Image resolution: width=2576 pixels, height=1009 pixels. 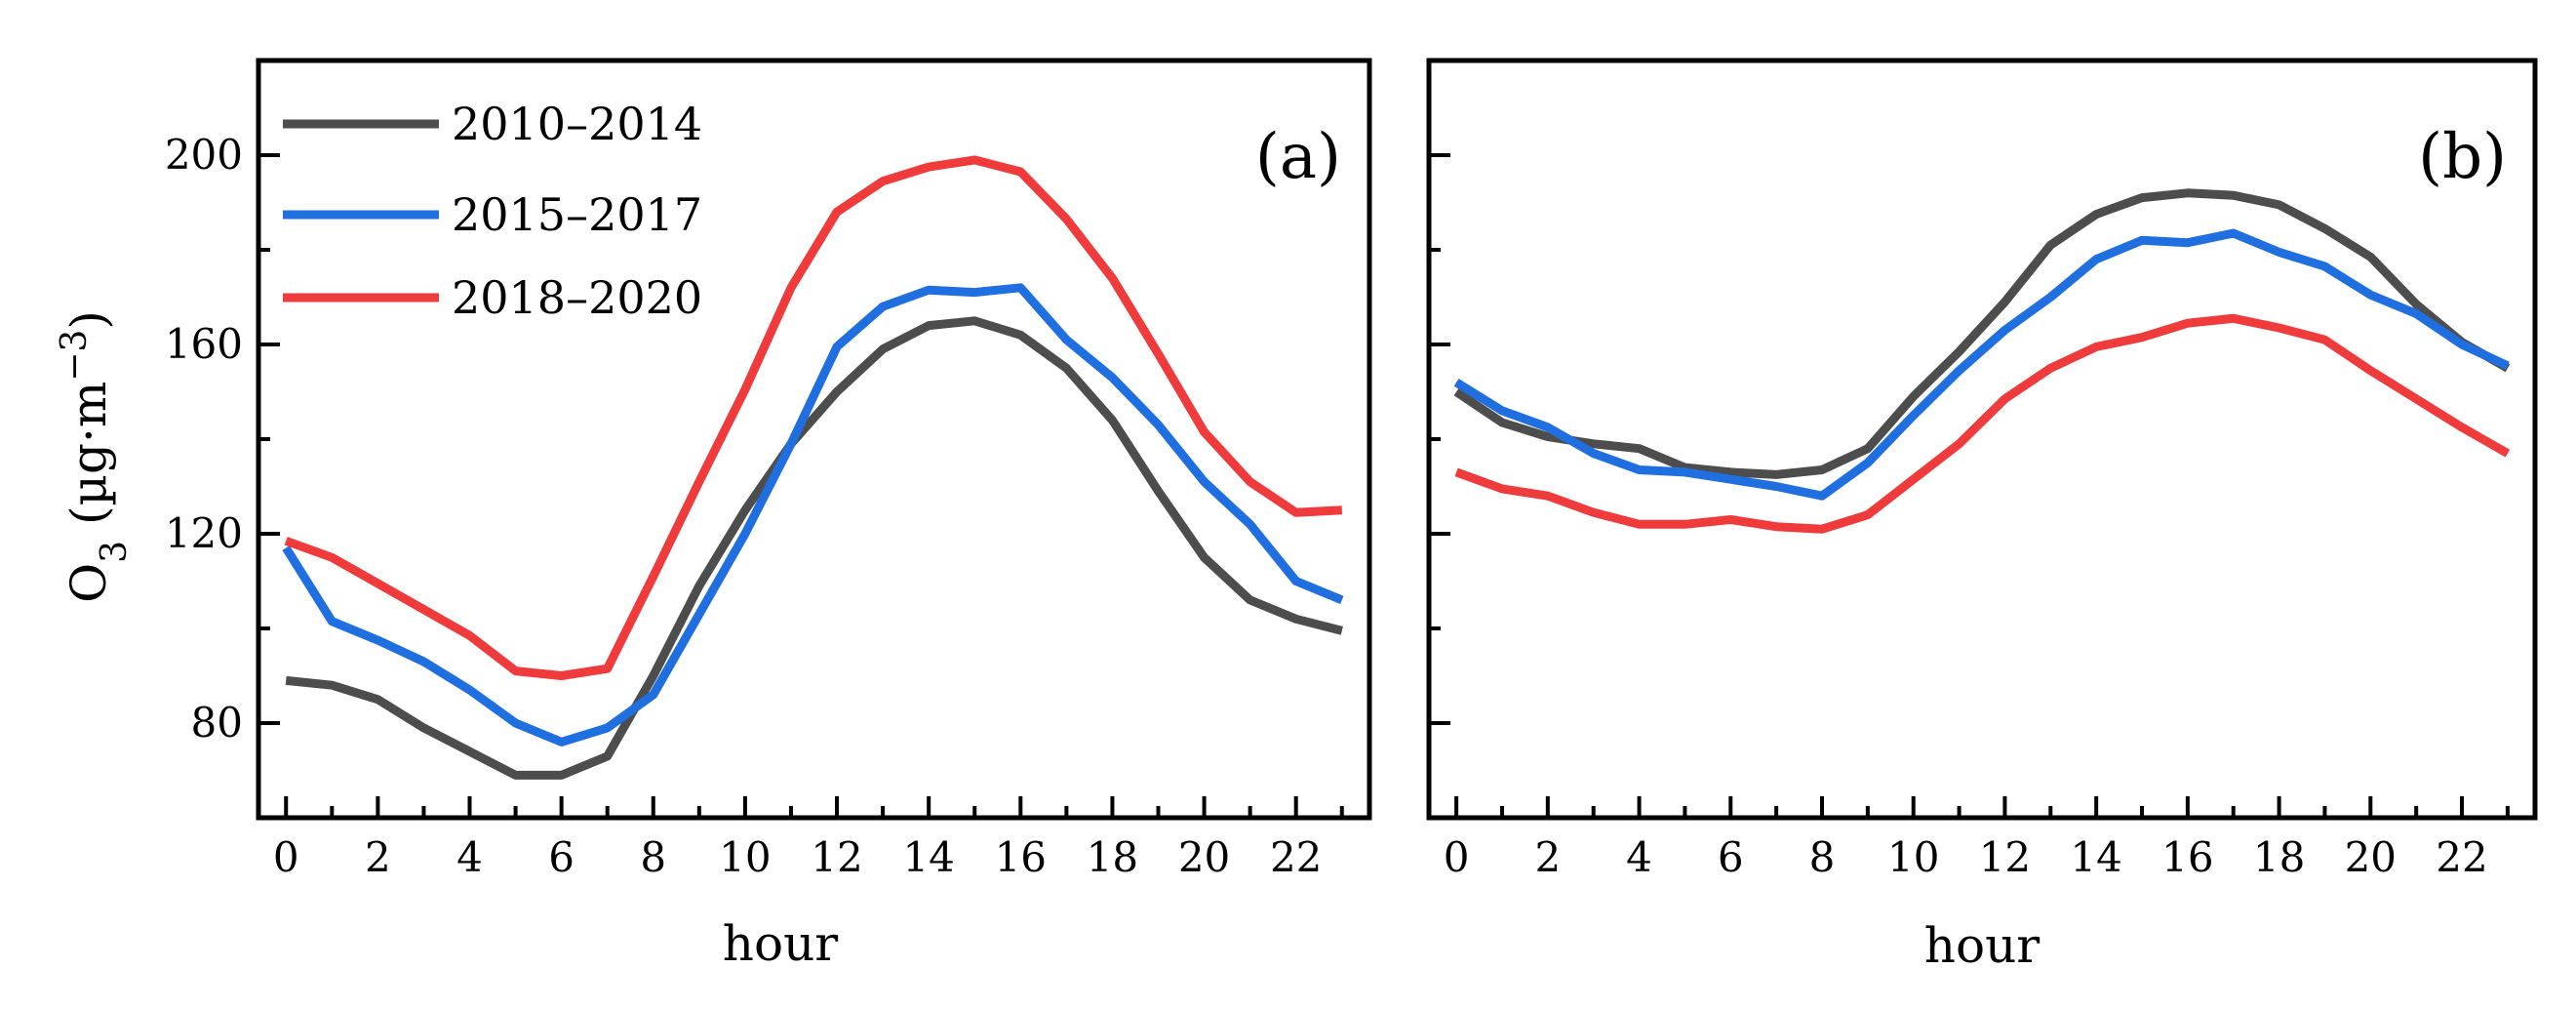 I want to click on legend: 2010–2014 2015–2017 2018–2020, so click(x=492, y=211).